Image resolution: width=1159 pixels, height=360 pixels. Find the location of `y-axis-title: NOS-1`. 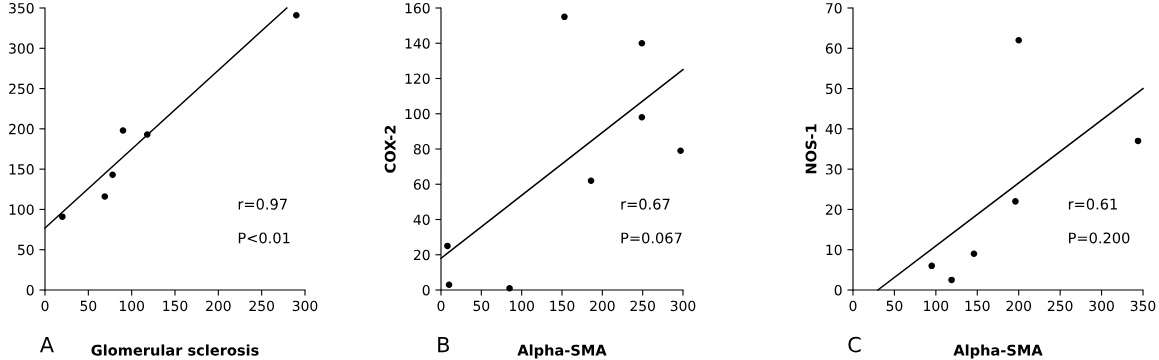

y-axis-title: NOS-1 is located at coordinates (811, 149).